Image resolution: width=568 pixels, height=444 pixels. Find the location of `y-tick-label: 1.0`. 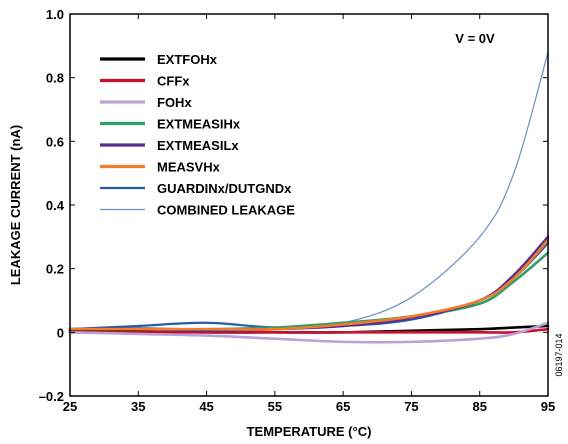

y-tick-label: 1.0 is located at coordinates (55, 14).